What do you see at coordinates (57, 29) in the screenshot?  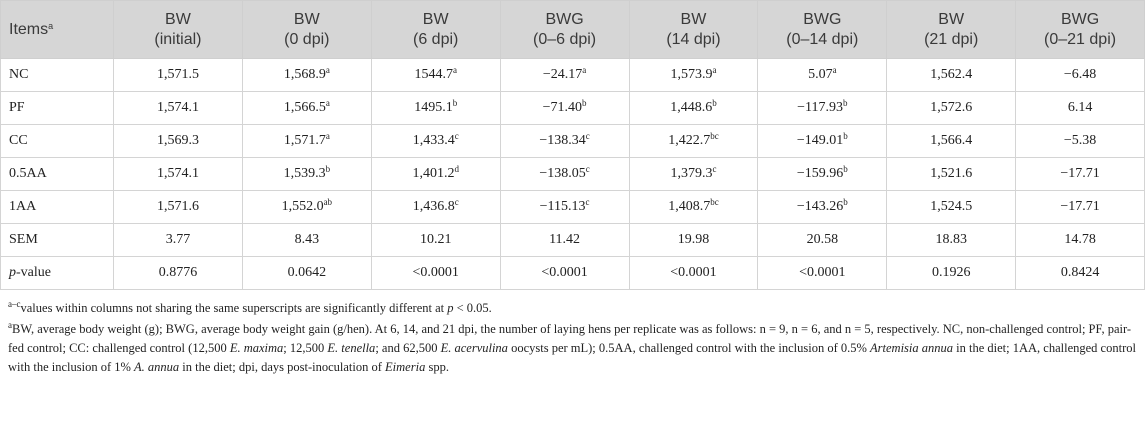 I see `header-cell: Itemsa` at bounding box center [57, 29].